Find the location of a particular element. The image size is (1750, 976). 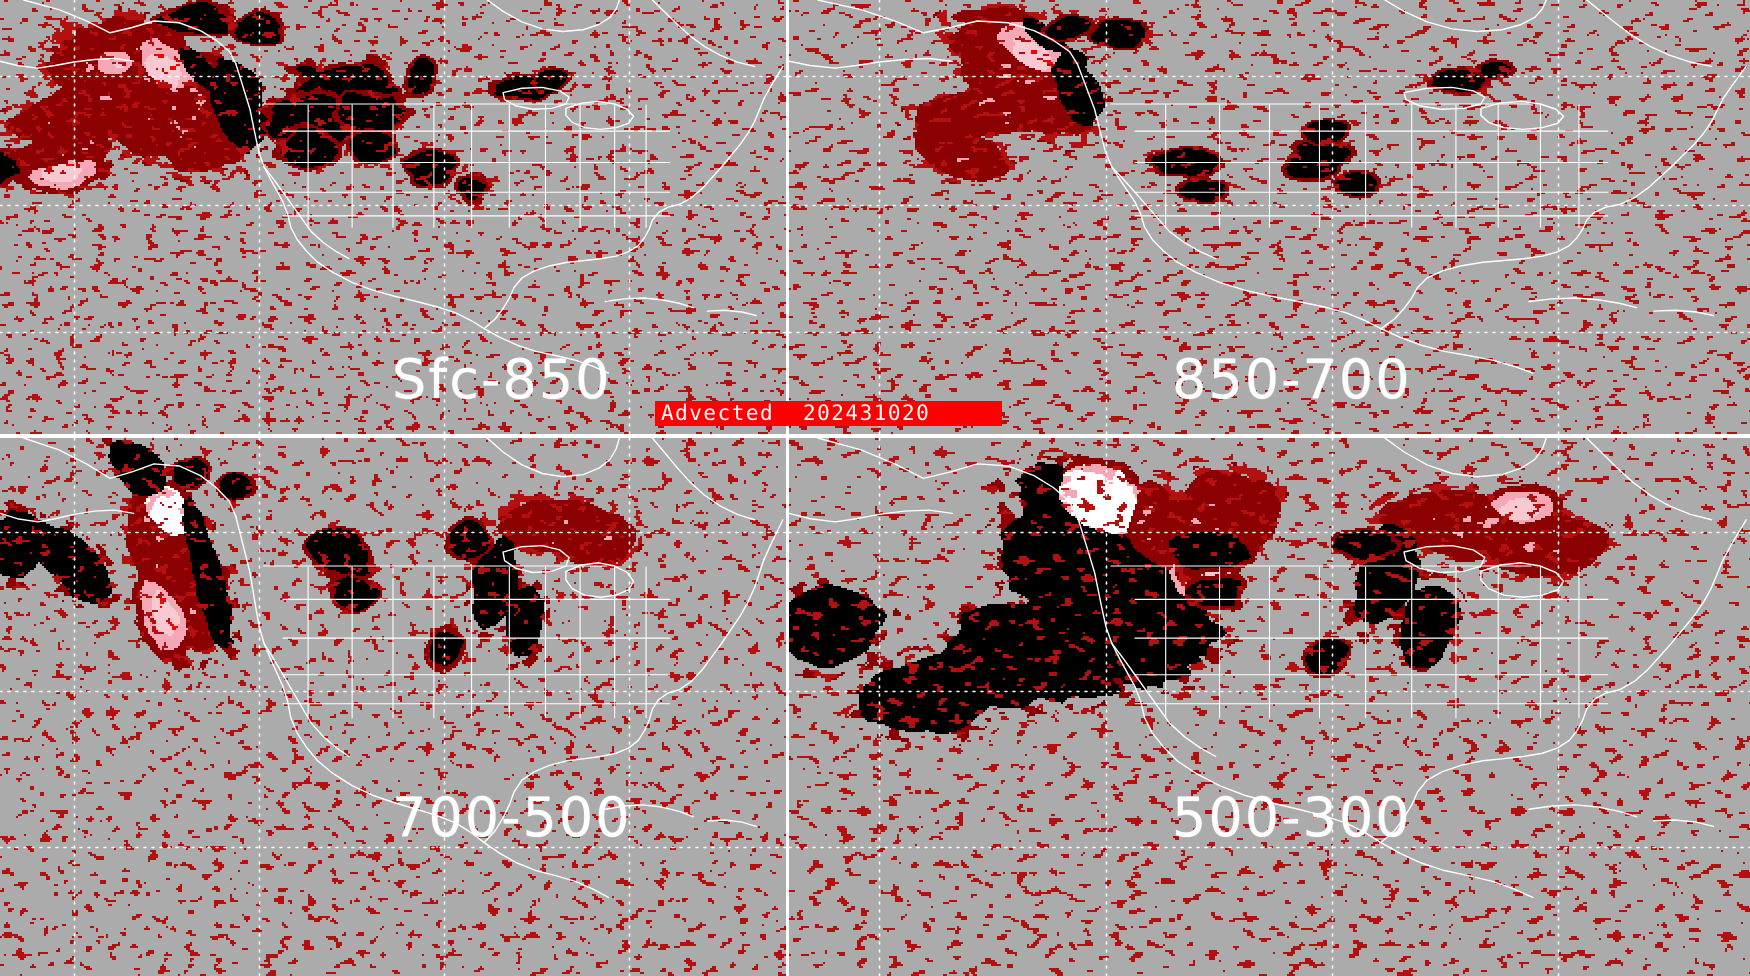

advected-date-text: 202431020 is located at coordinates (867, 413).